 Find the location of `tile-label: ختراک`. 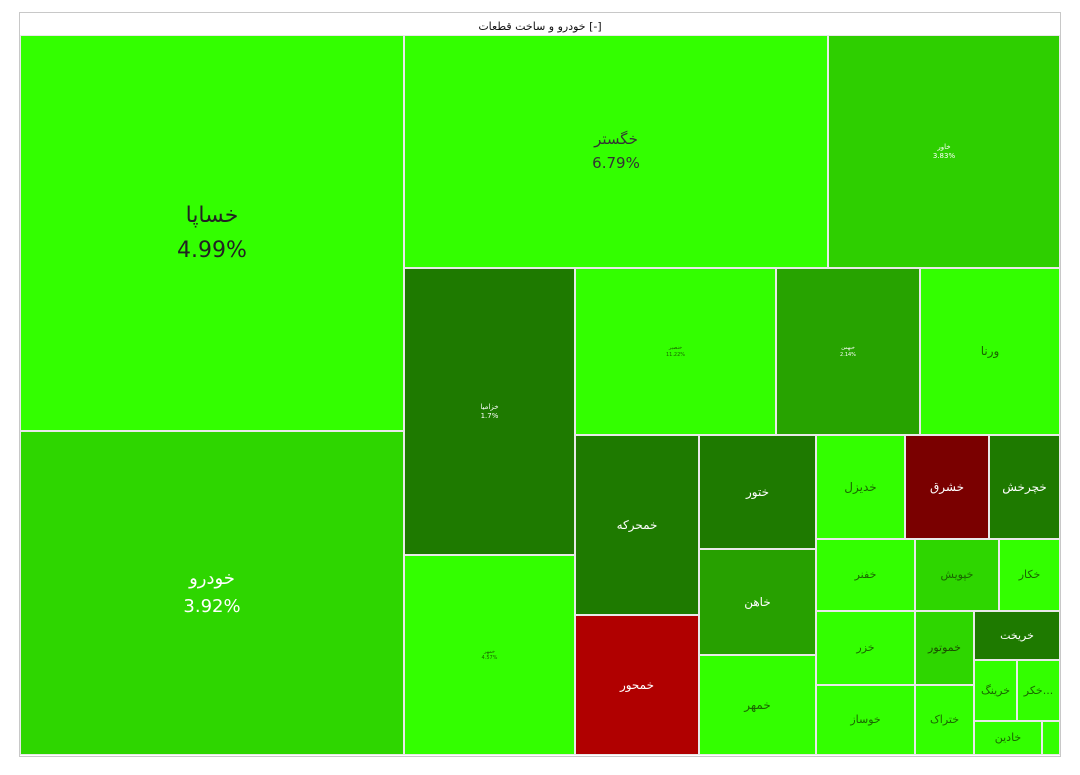

tile-label: ختراک is located at coordinates (944, 720).